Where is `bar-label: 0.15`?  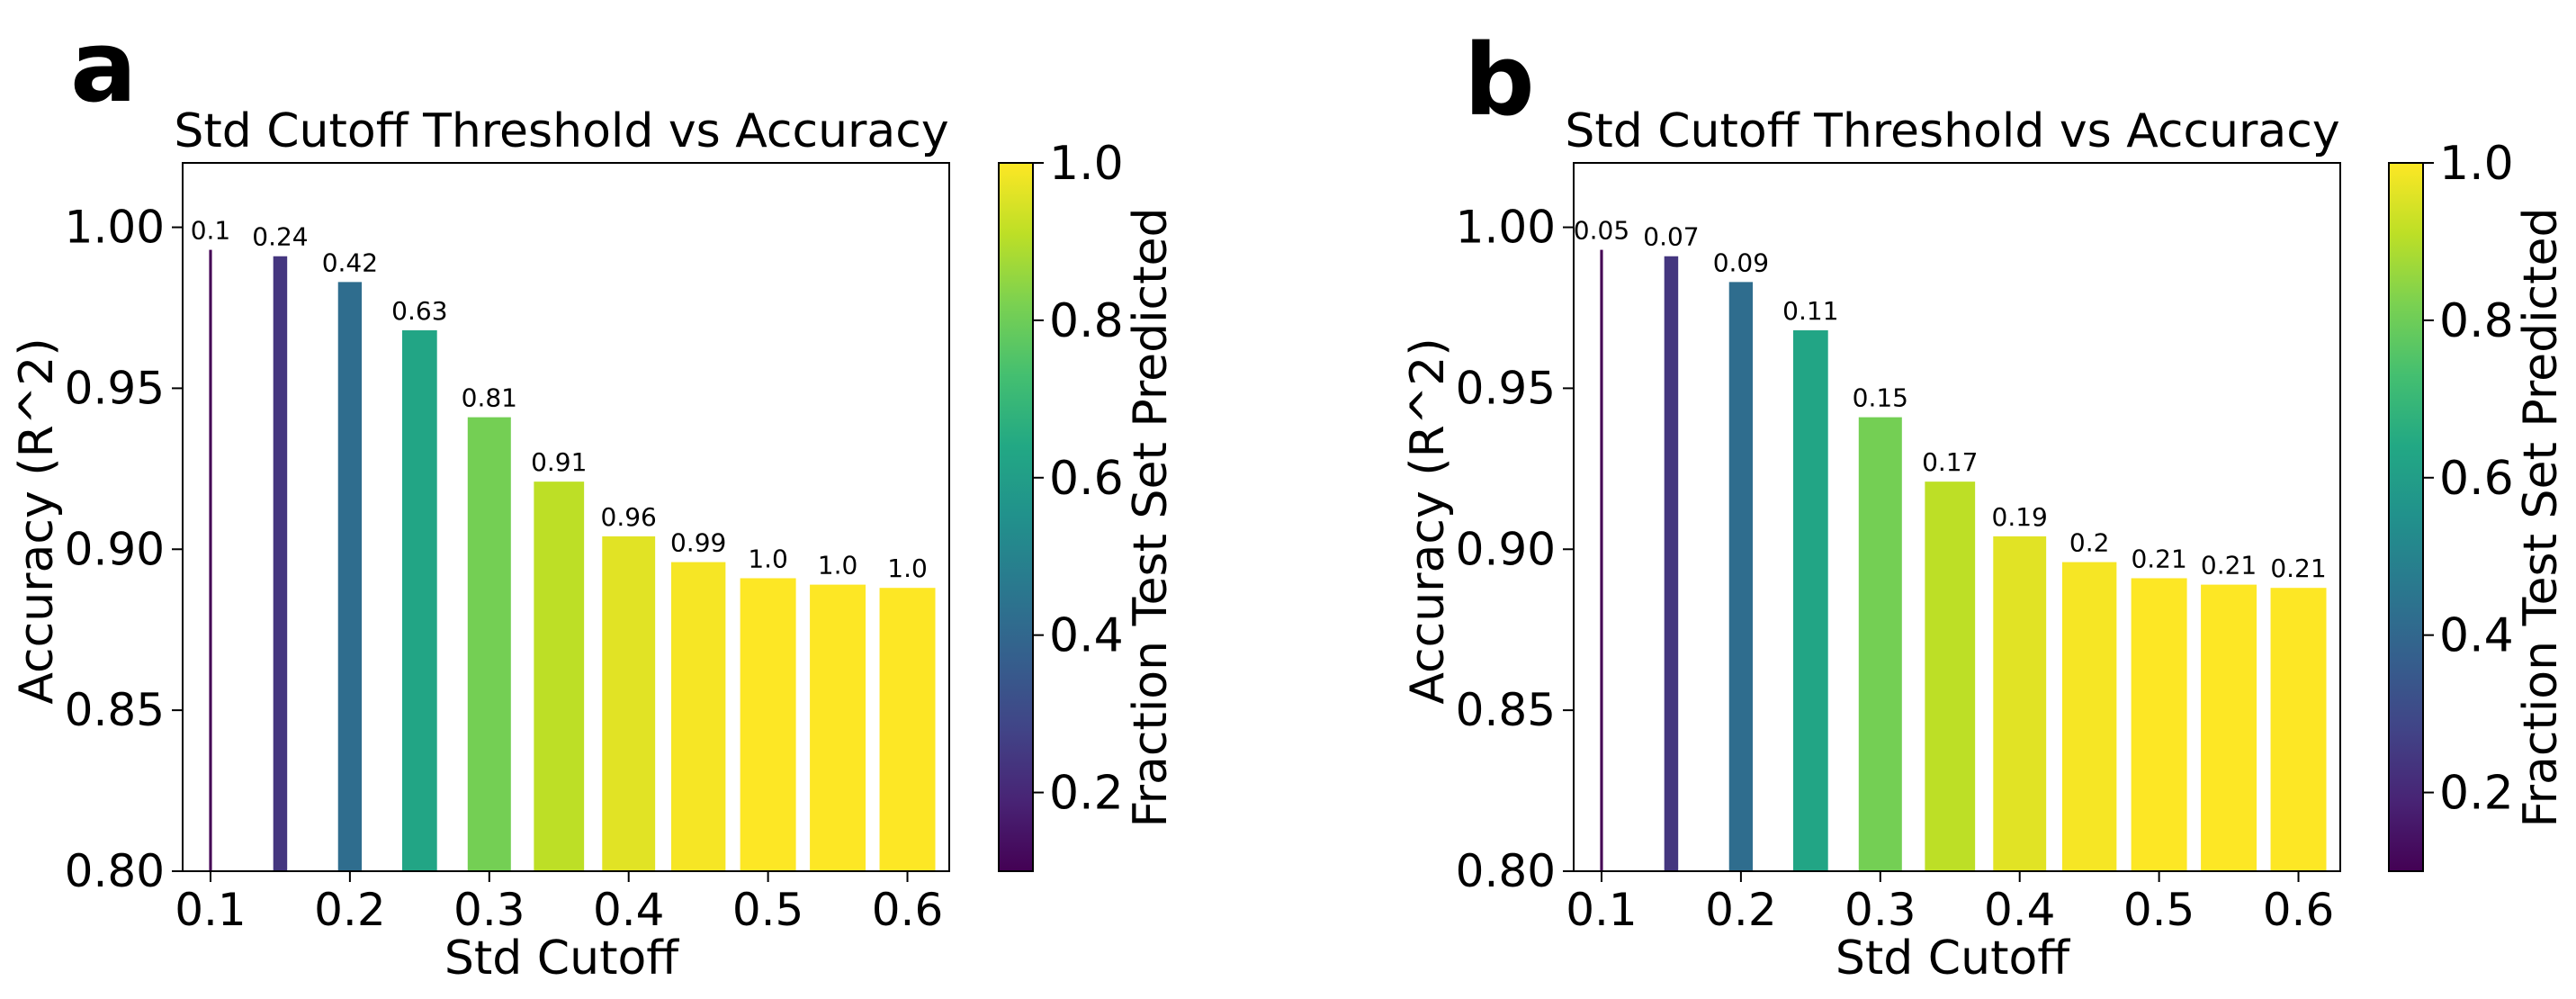 bar-label: 0.15 is located at coordinates (1881, 398).